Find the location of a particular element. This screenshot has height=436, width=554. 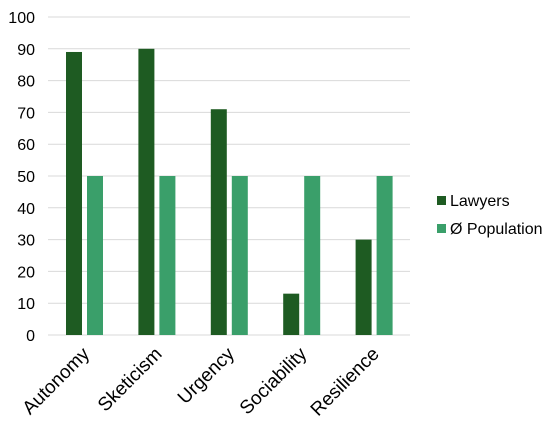

legend-label-population: Ø Population is located at coordinates (496, 229).